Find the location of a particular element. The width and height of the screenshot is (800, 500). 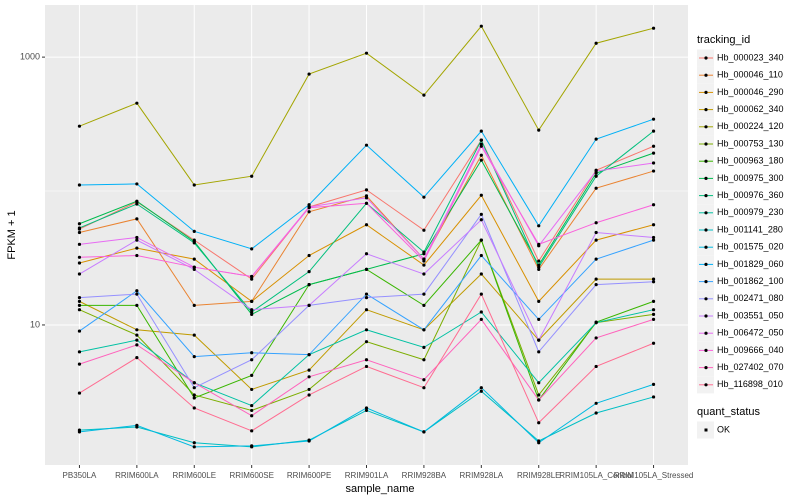

y-tick-label: 1000 is located at coordinates (30, 56).